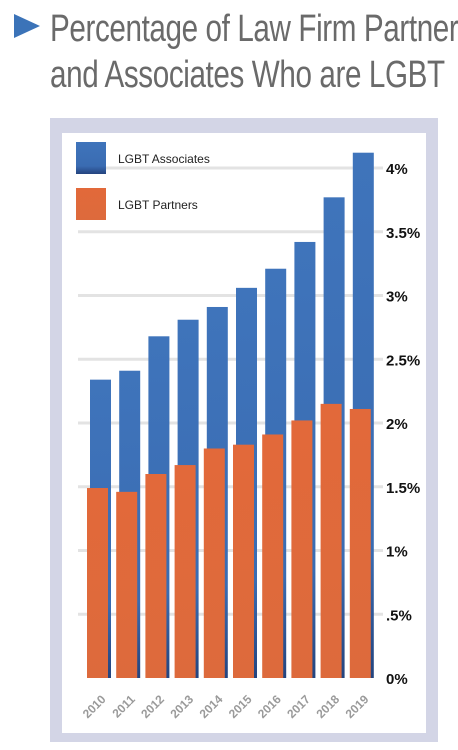 This screenshot has height=750, width=458. What do you see at coordinates (397, 424) in the screenshot?
I see `y-tick-label: 2%` at bounding box center [397, 424].